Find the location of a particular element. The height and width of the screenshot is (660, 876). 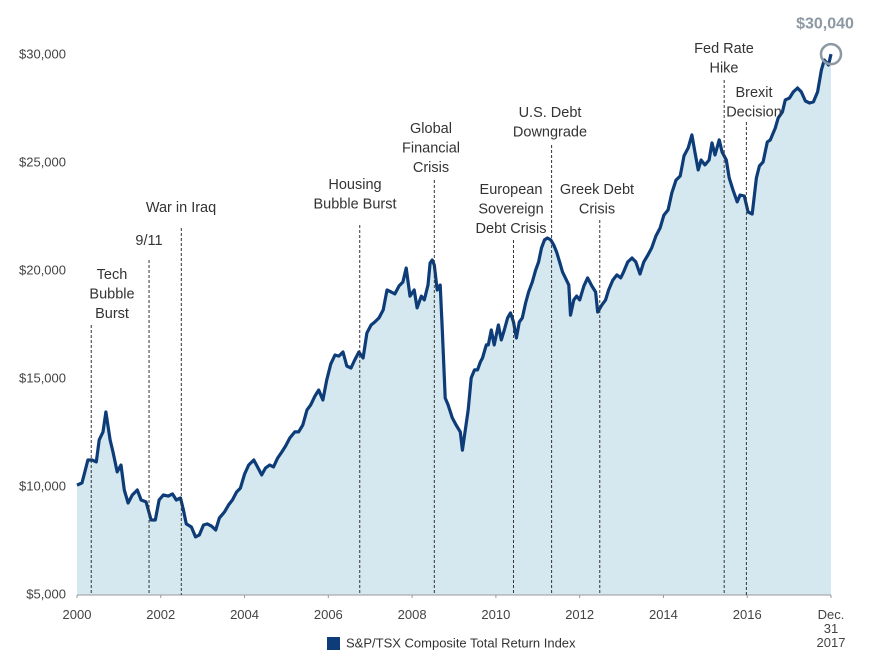

x-tick-label: 2014 is located at coordinates (663, 614).